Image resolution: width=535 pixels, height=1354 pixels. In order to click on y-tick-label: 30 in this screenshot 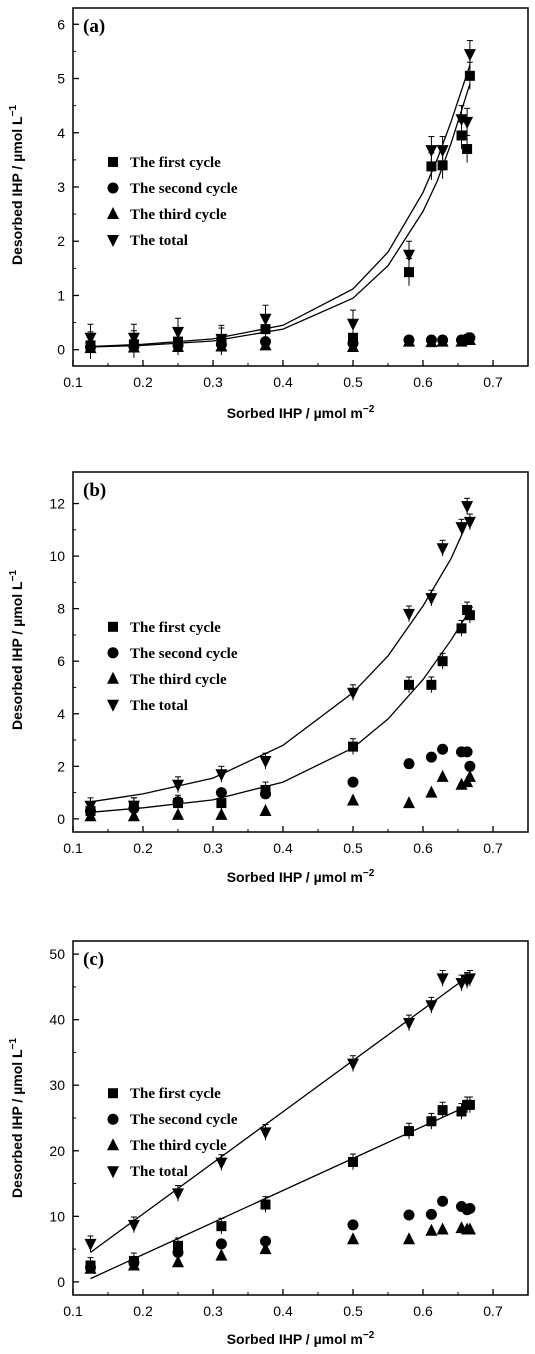, I will do `click(57, 1085)`.